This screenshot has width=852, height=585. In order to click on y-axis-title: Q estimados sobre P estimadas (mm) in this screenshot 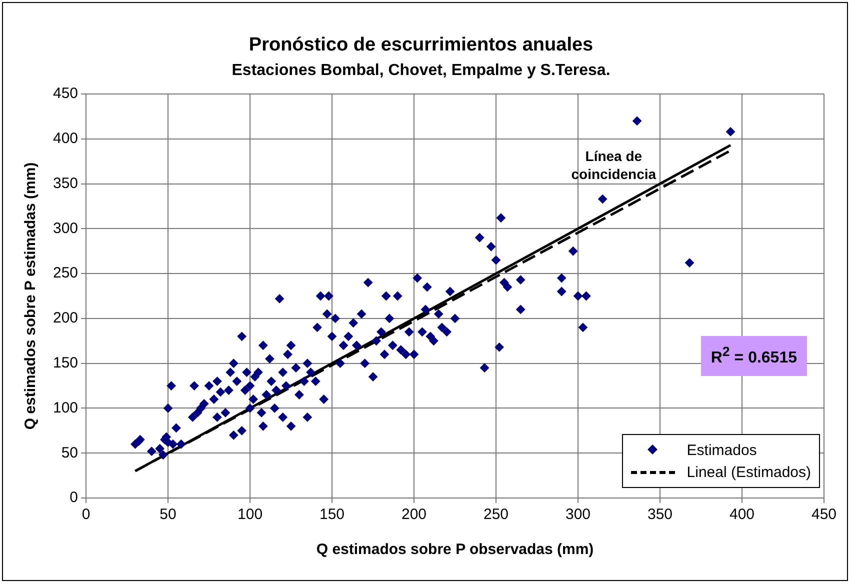, I will do `click(31, 296)`.